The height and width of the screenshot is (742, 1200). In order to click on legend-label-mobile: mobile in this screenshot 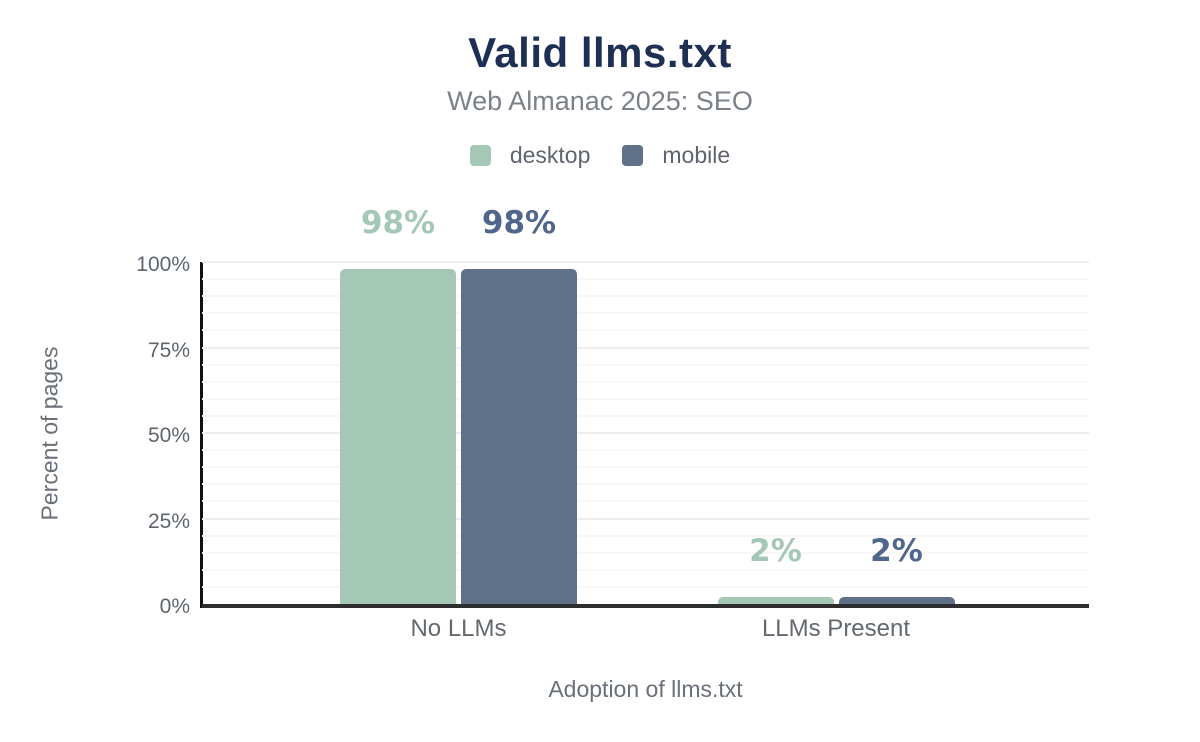, I will do `click(696, 154)`.